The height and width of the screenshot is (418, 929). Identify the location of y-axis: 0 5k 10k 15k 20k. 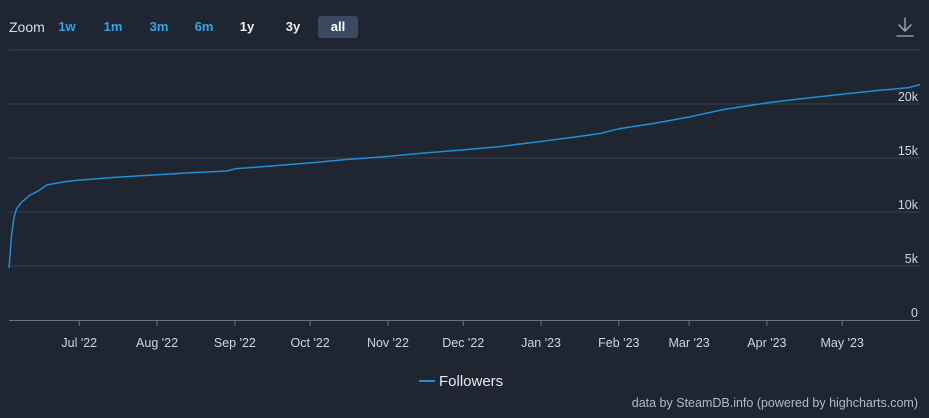
(908, 205).